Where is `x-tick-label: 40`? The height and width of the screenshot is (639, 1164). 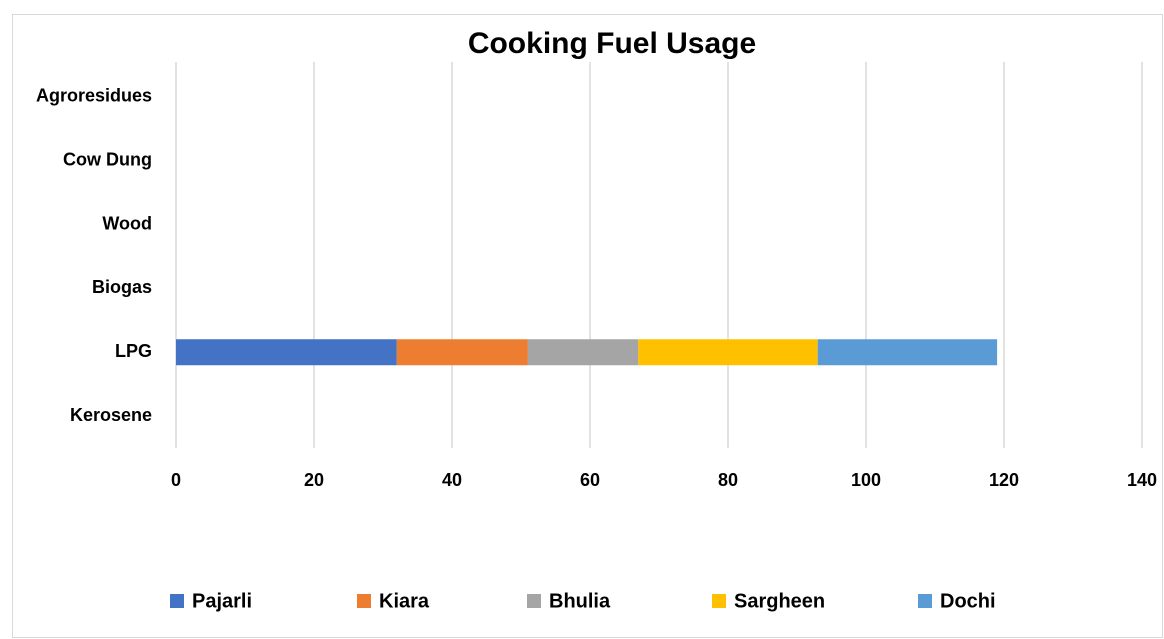
x-tick-label: 40 is located at coordinates (452, 480).